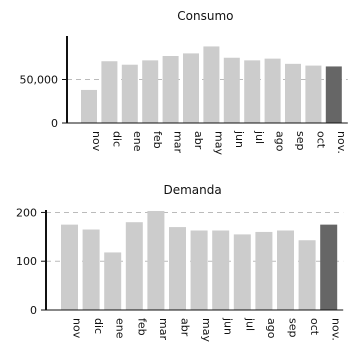 Image resolution: width=352 pixels, height=348 pixels. I want to click on demanda-category-label: sep, so click(293, 327).